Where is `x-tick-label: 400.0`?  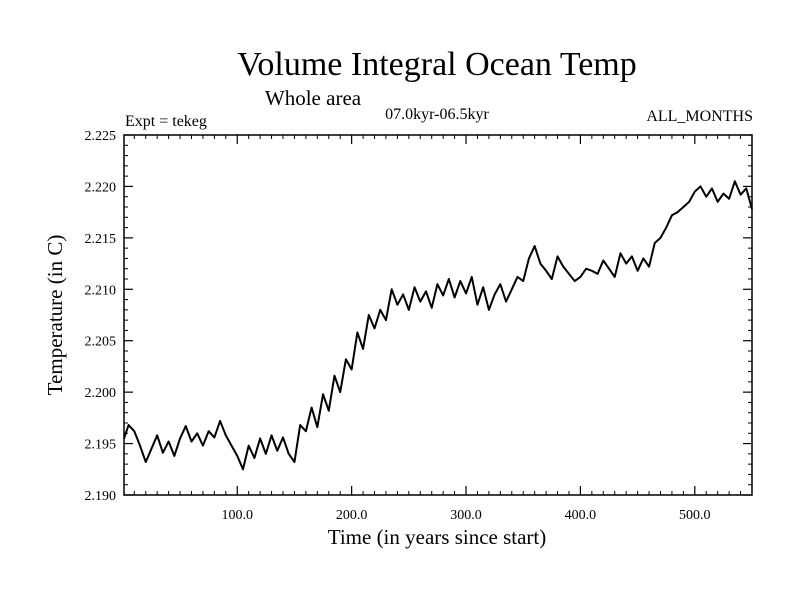
x-tick-label: 400.0 is located at coordinates (581, 515).